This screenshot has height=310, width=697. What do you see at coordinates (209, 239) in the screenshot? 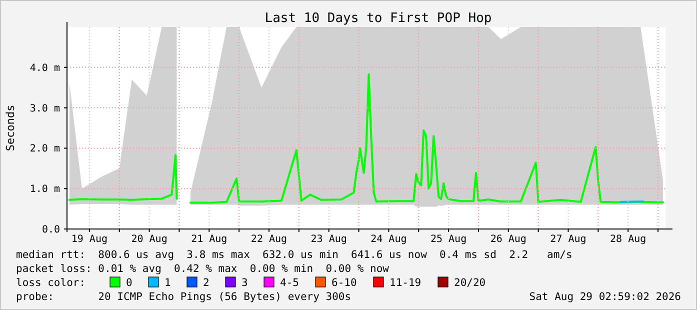
I see `x-tick-label: 21 Aug` at bounding box center [209, 239].